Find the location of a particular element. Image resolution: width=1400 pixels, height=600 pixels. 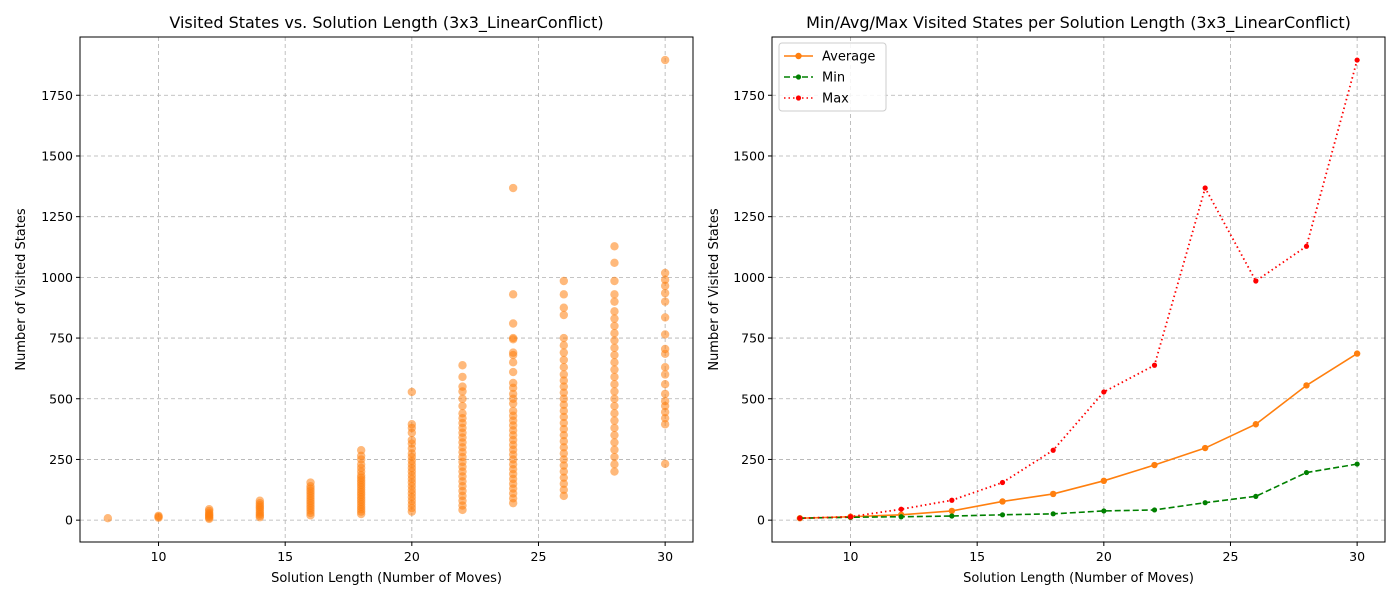

x-axis-label: Solution Length (Number of Moves) is located at coordinates (386, 578).